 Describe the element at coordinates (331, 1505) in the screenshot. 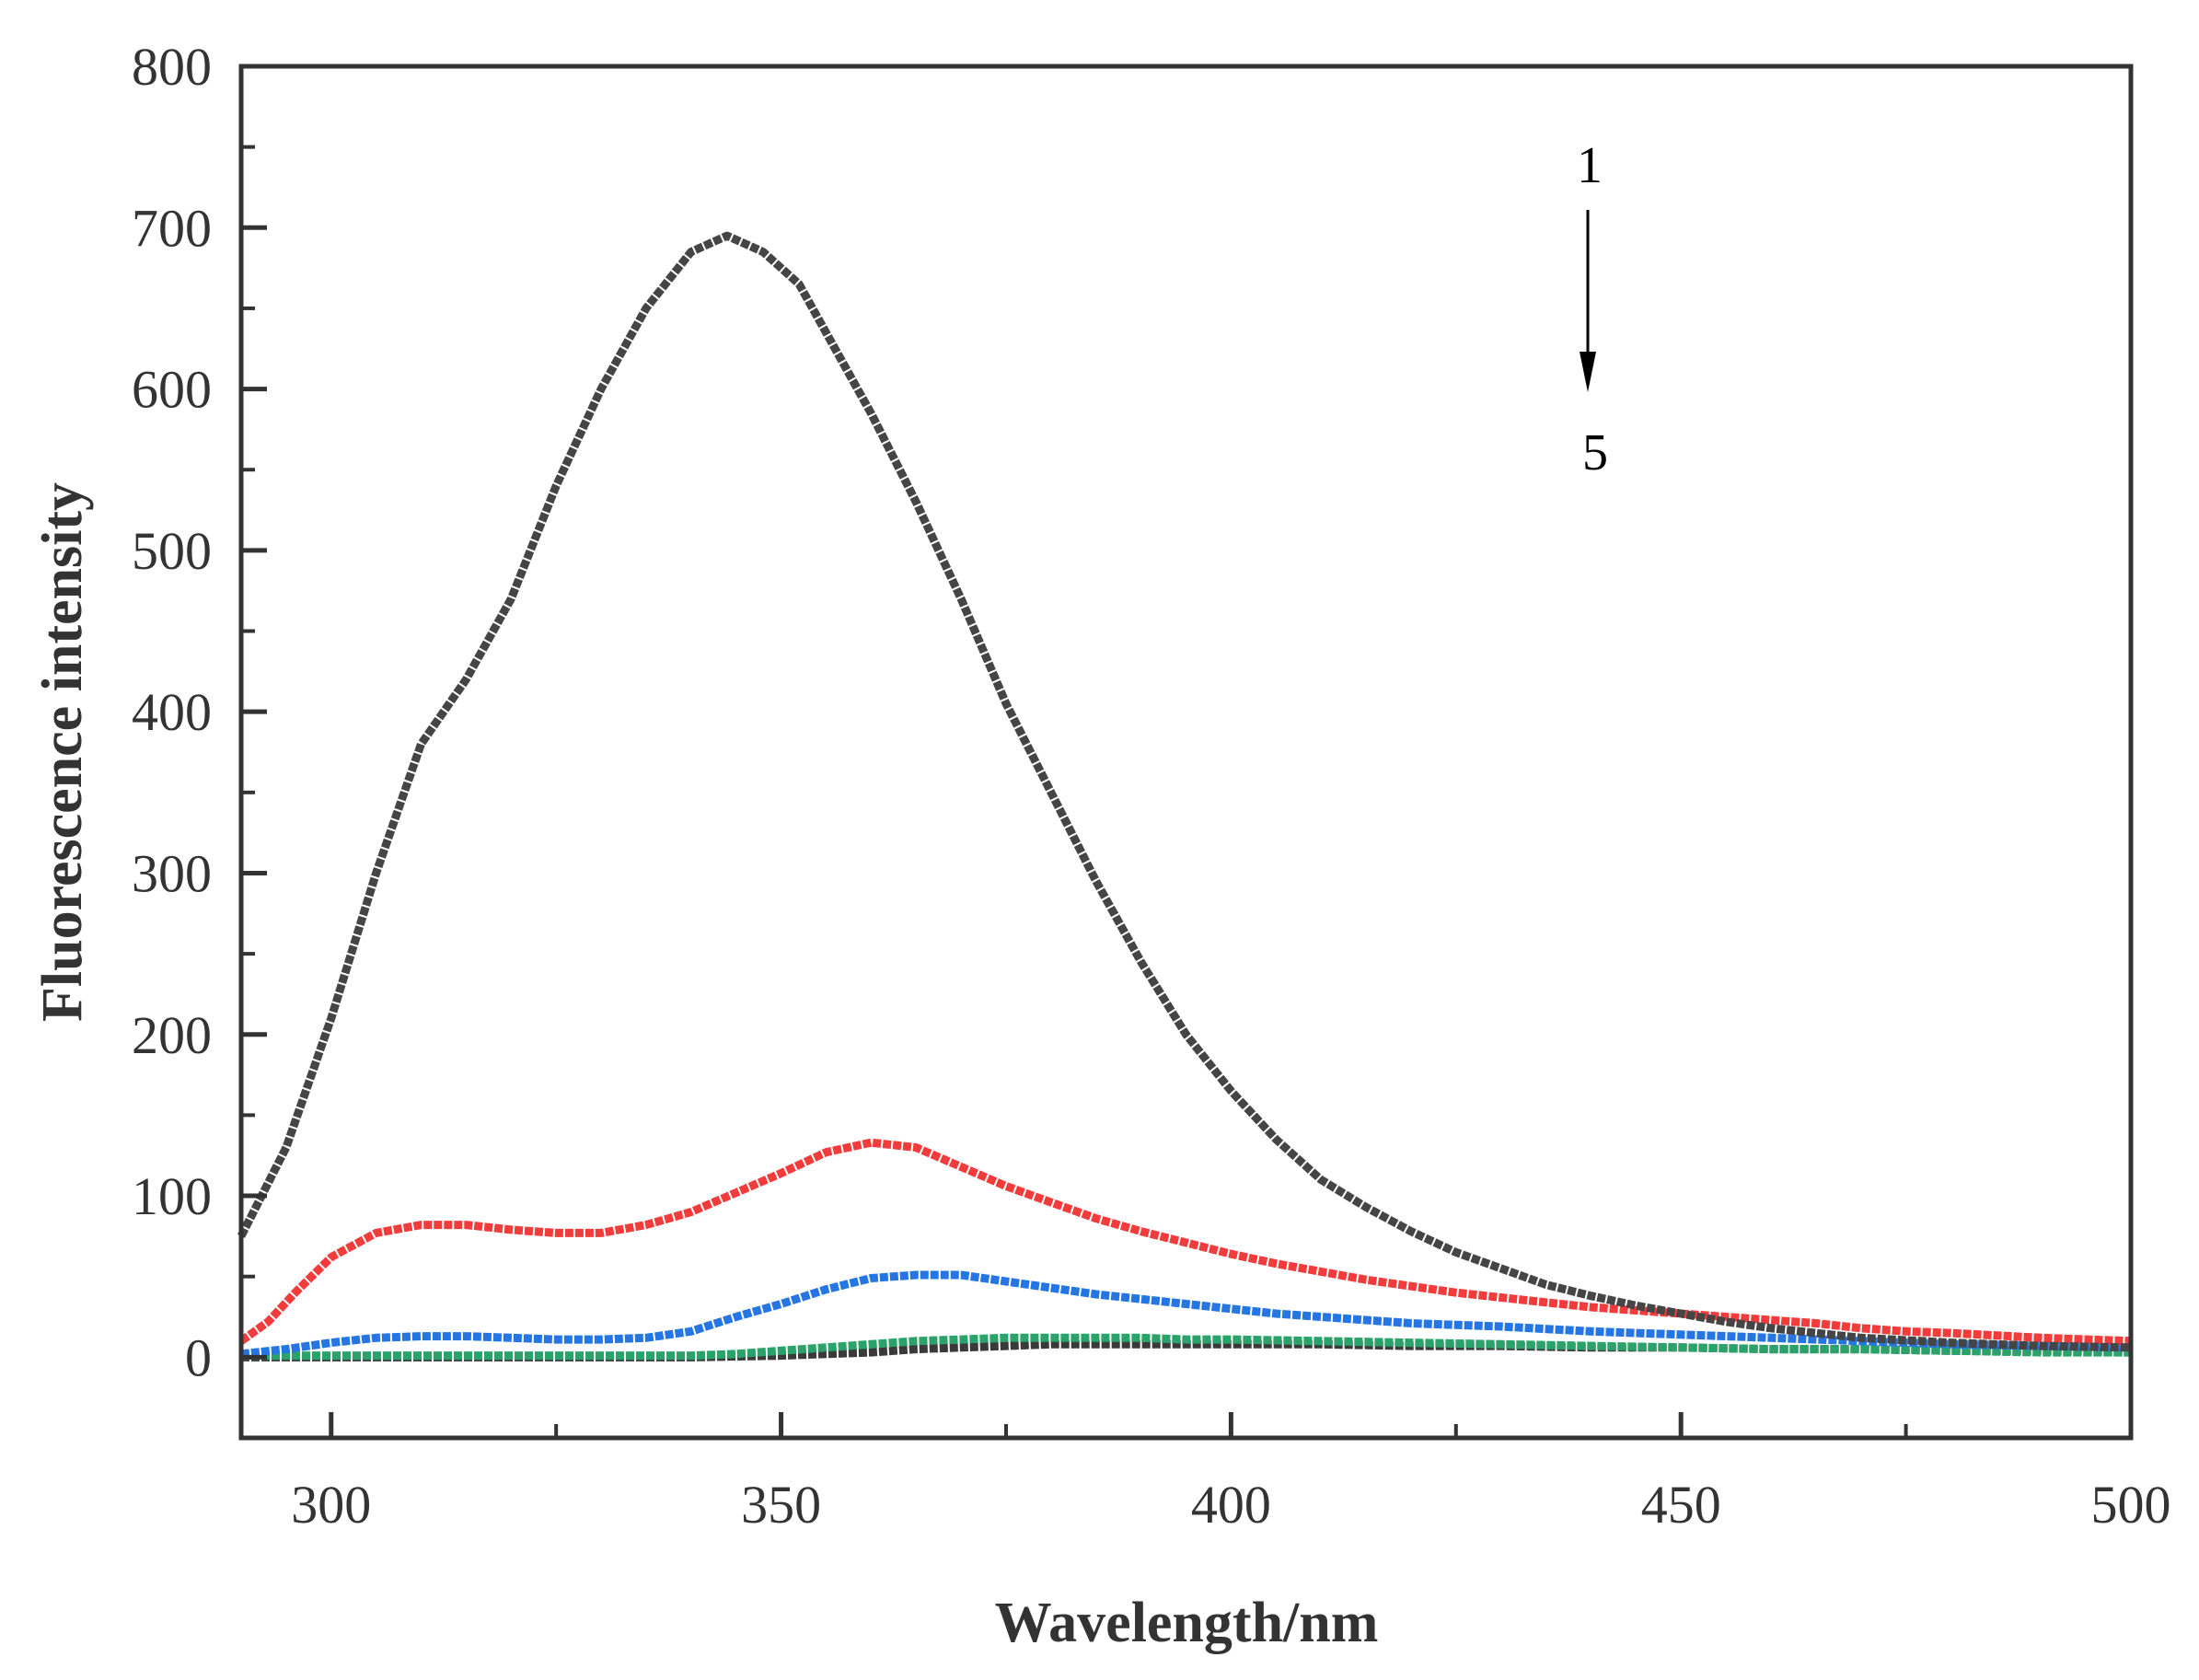

I see `x-tick-label: 300` at that location.